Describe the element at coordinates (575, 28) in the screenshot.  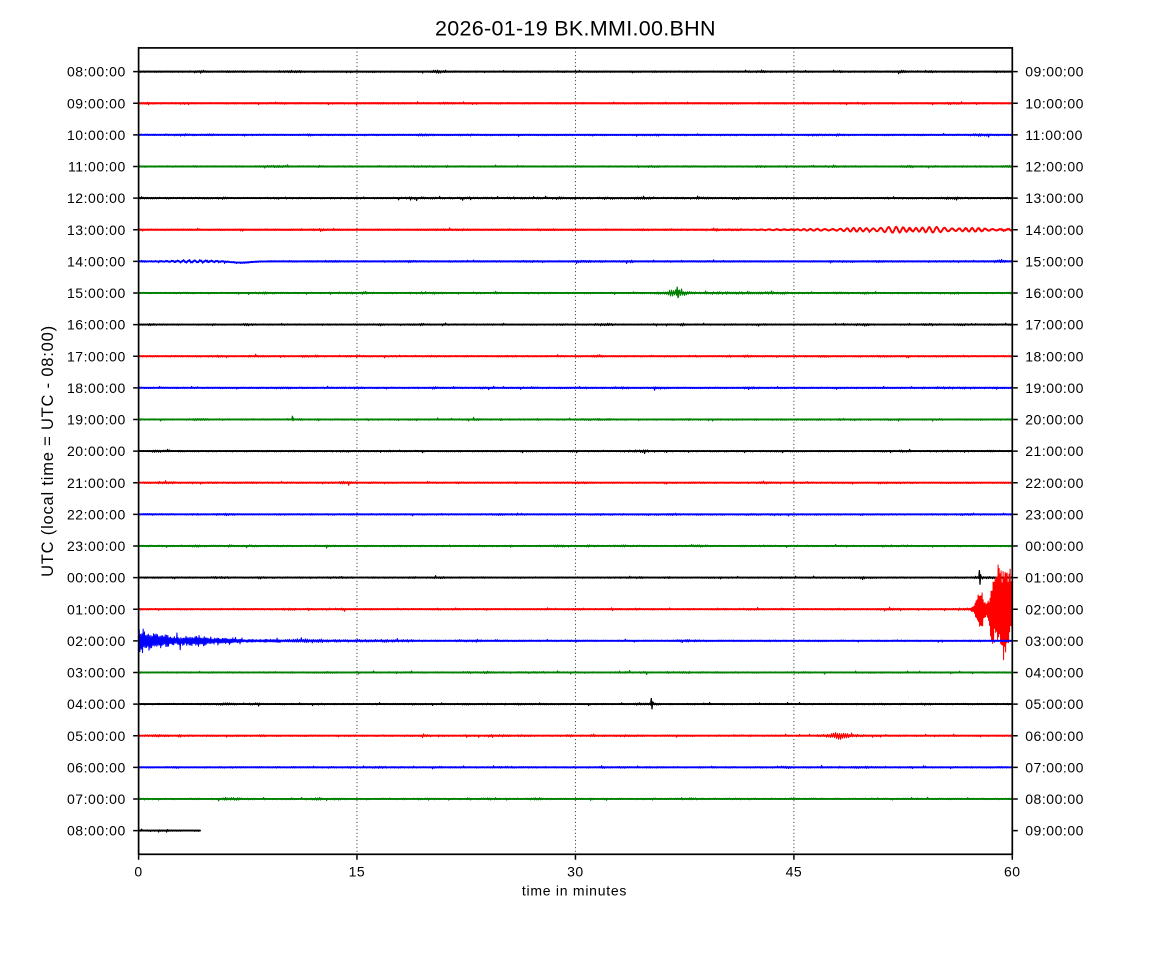
I see `svg-text: 2026-01-19 BK.MMI.00.BHN` at that location.